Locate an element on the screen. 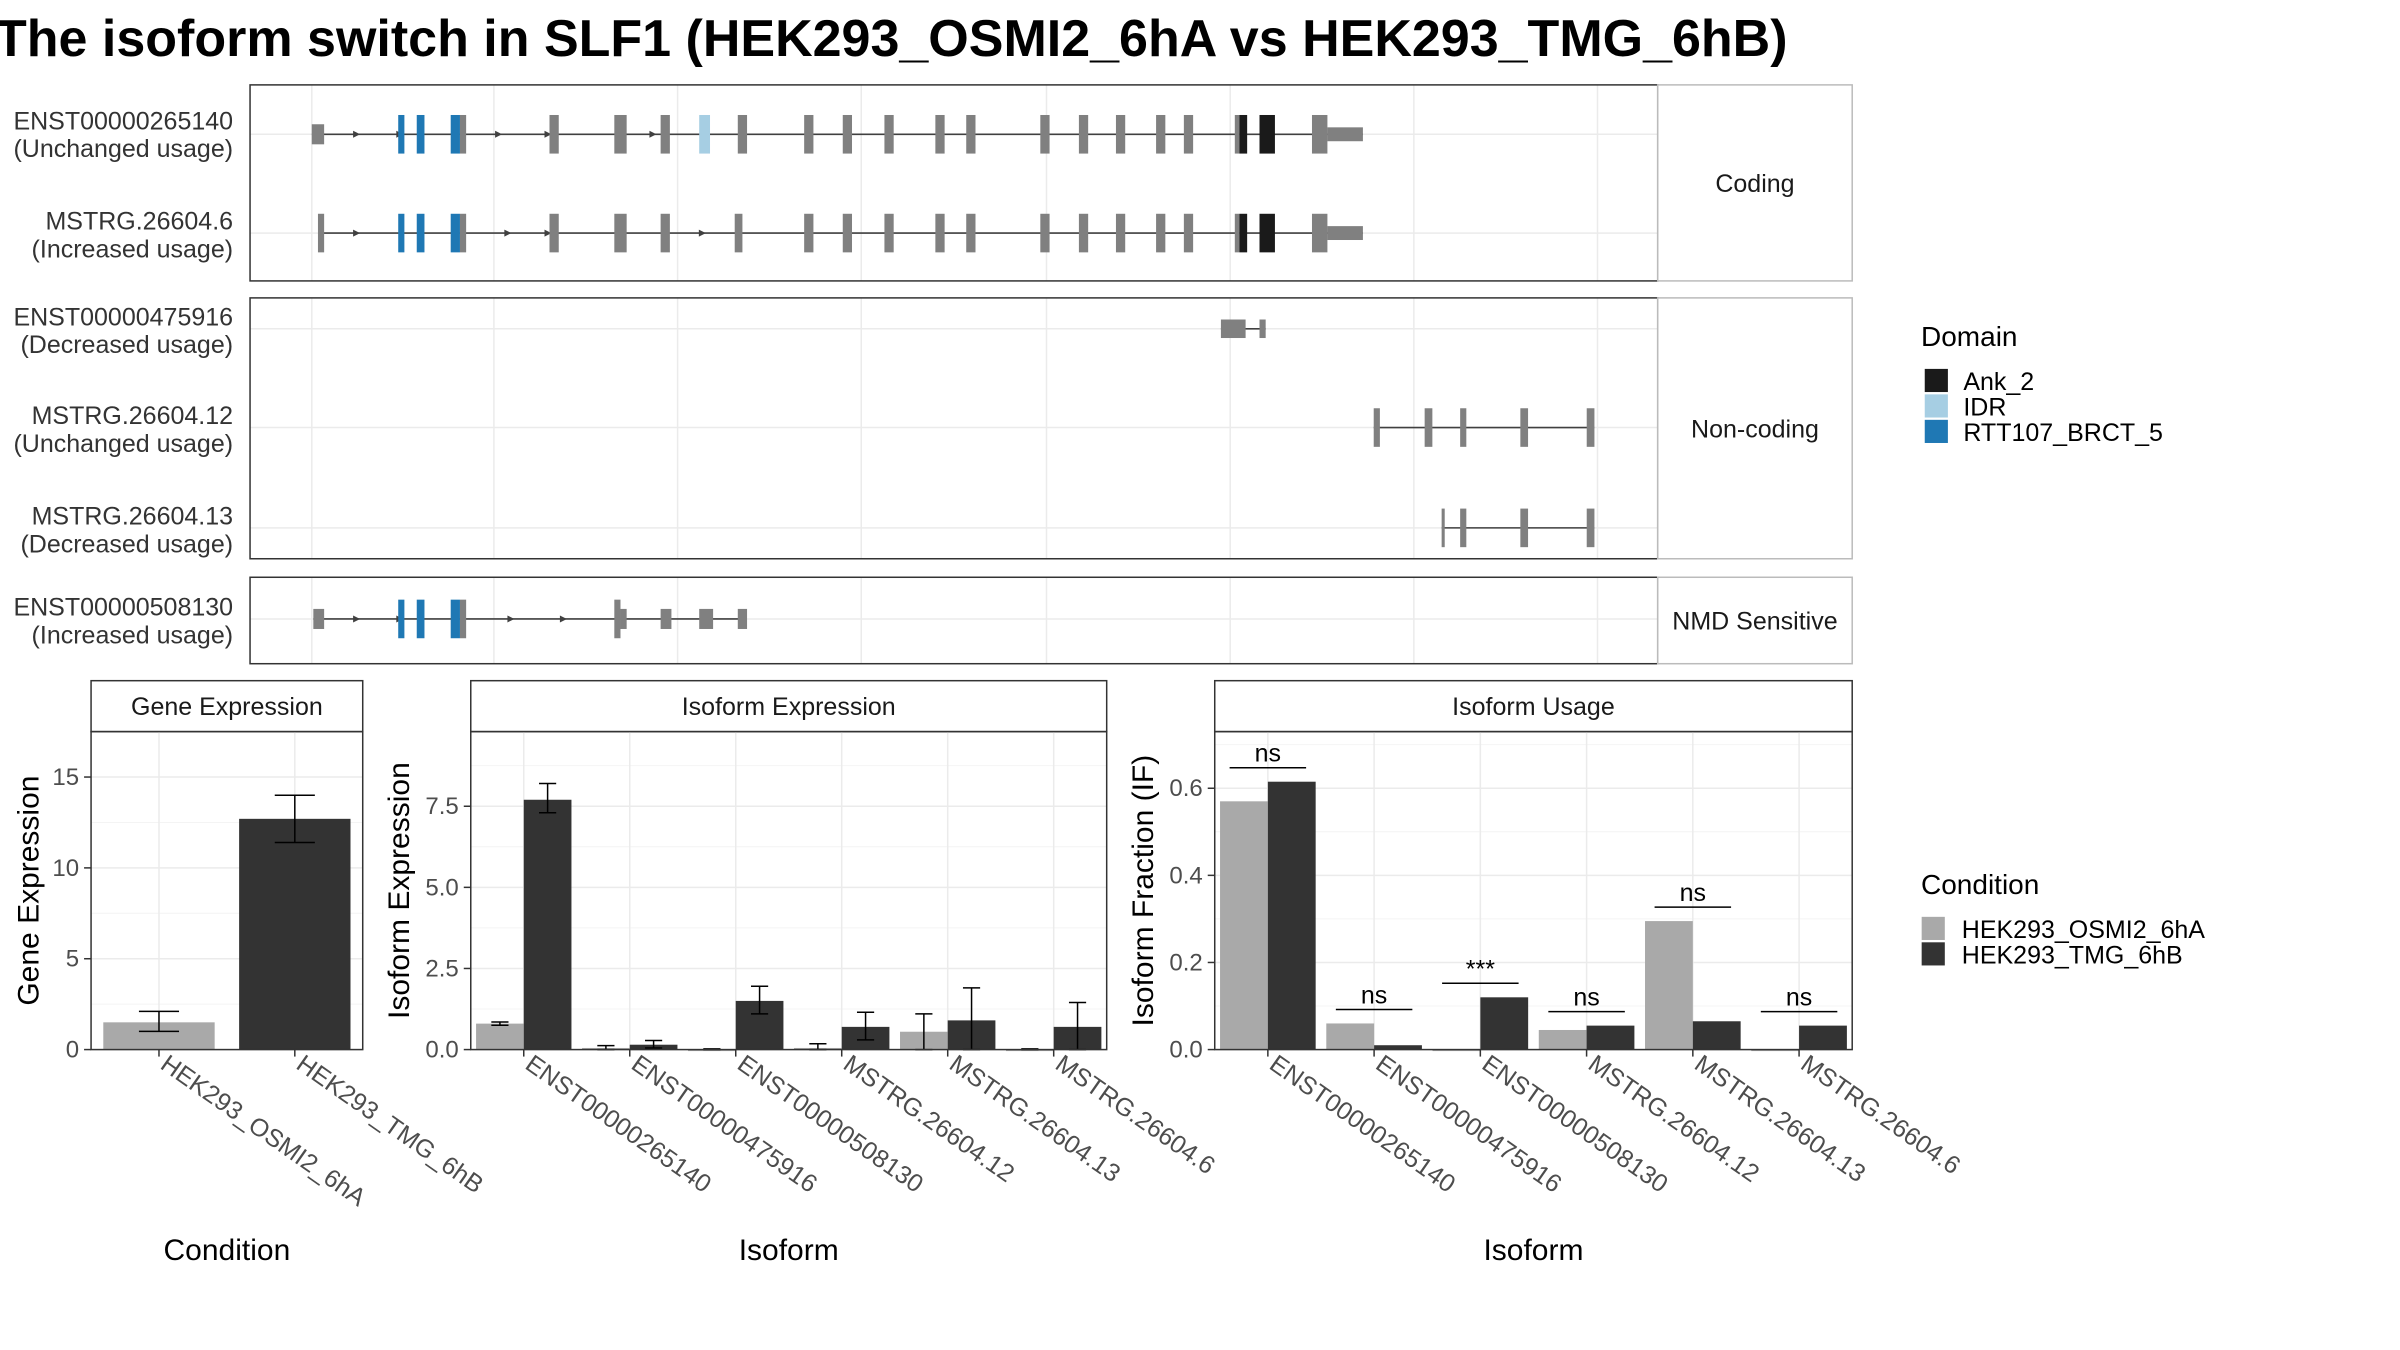 Image resolution: width=2400 pixels, height=1350 pixels. y-tick-label: 15 is located at coordinates (65, 777).